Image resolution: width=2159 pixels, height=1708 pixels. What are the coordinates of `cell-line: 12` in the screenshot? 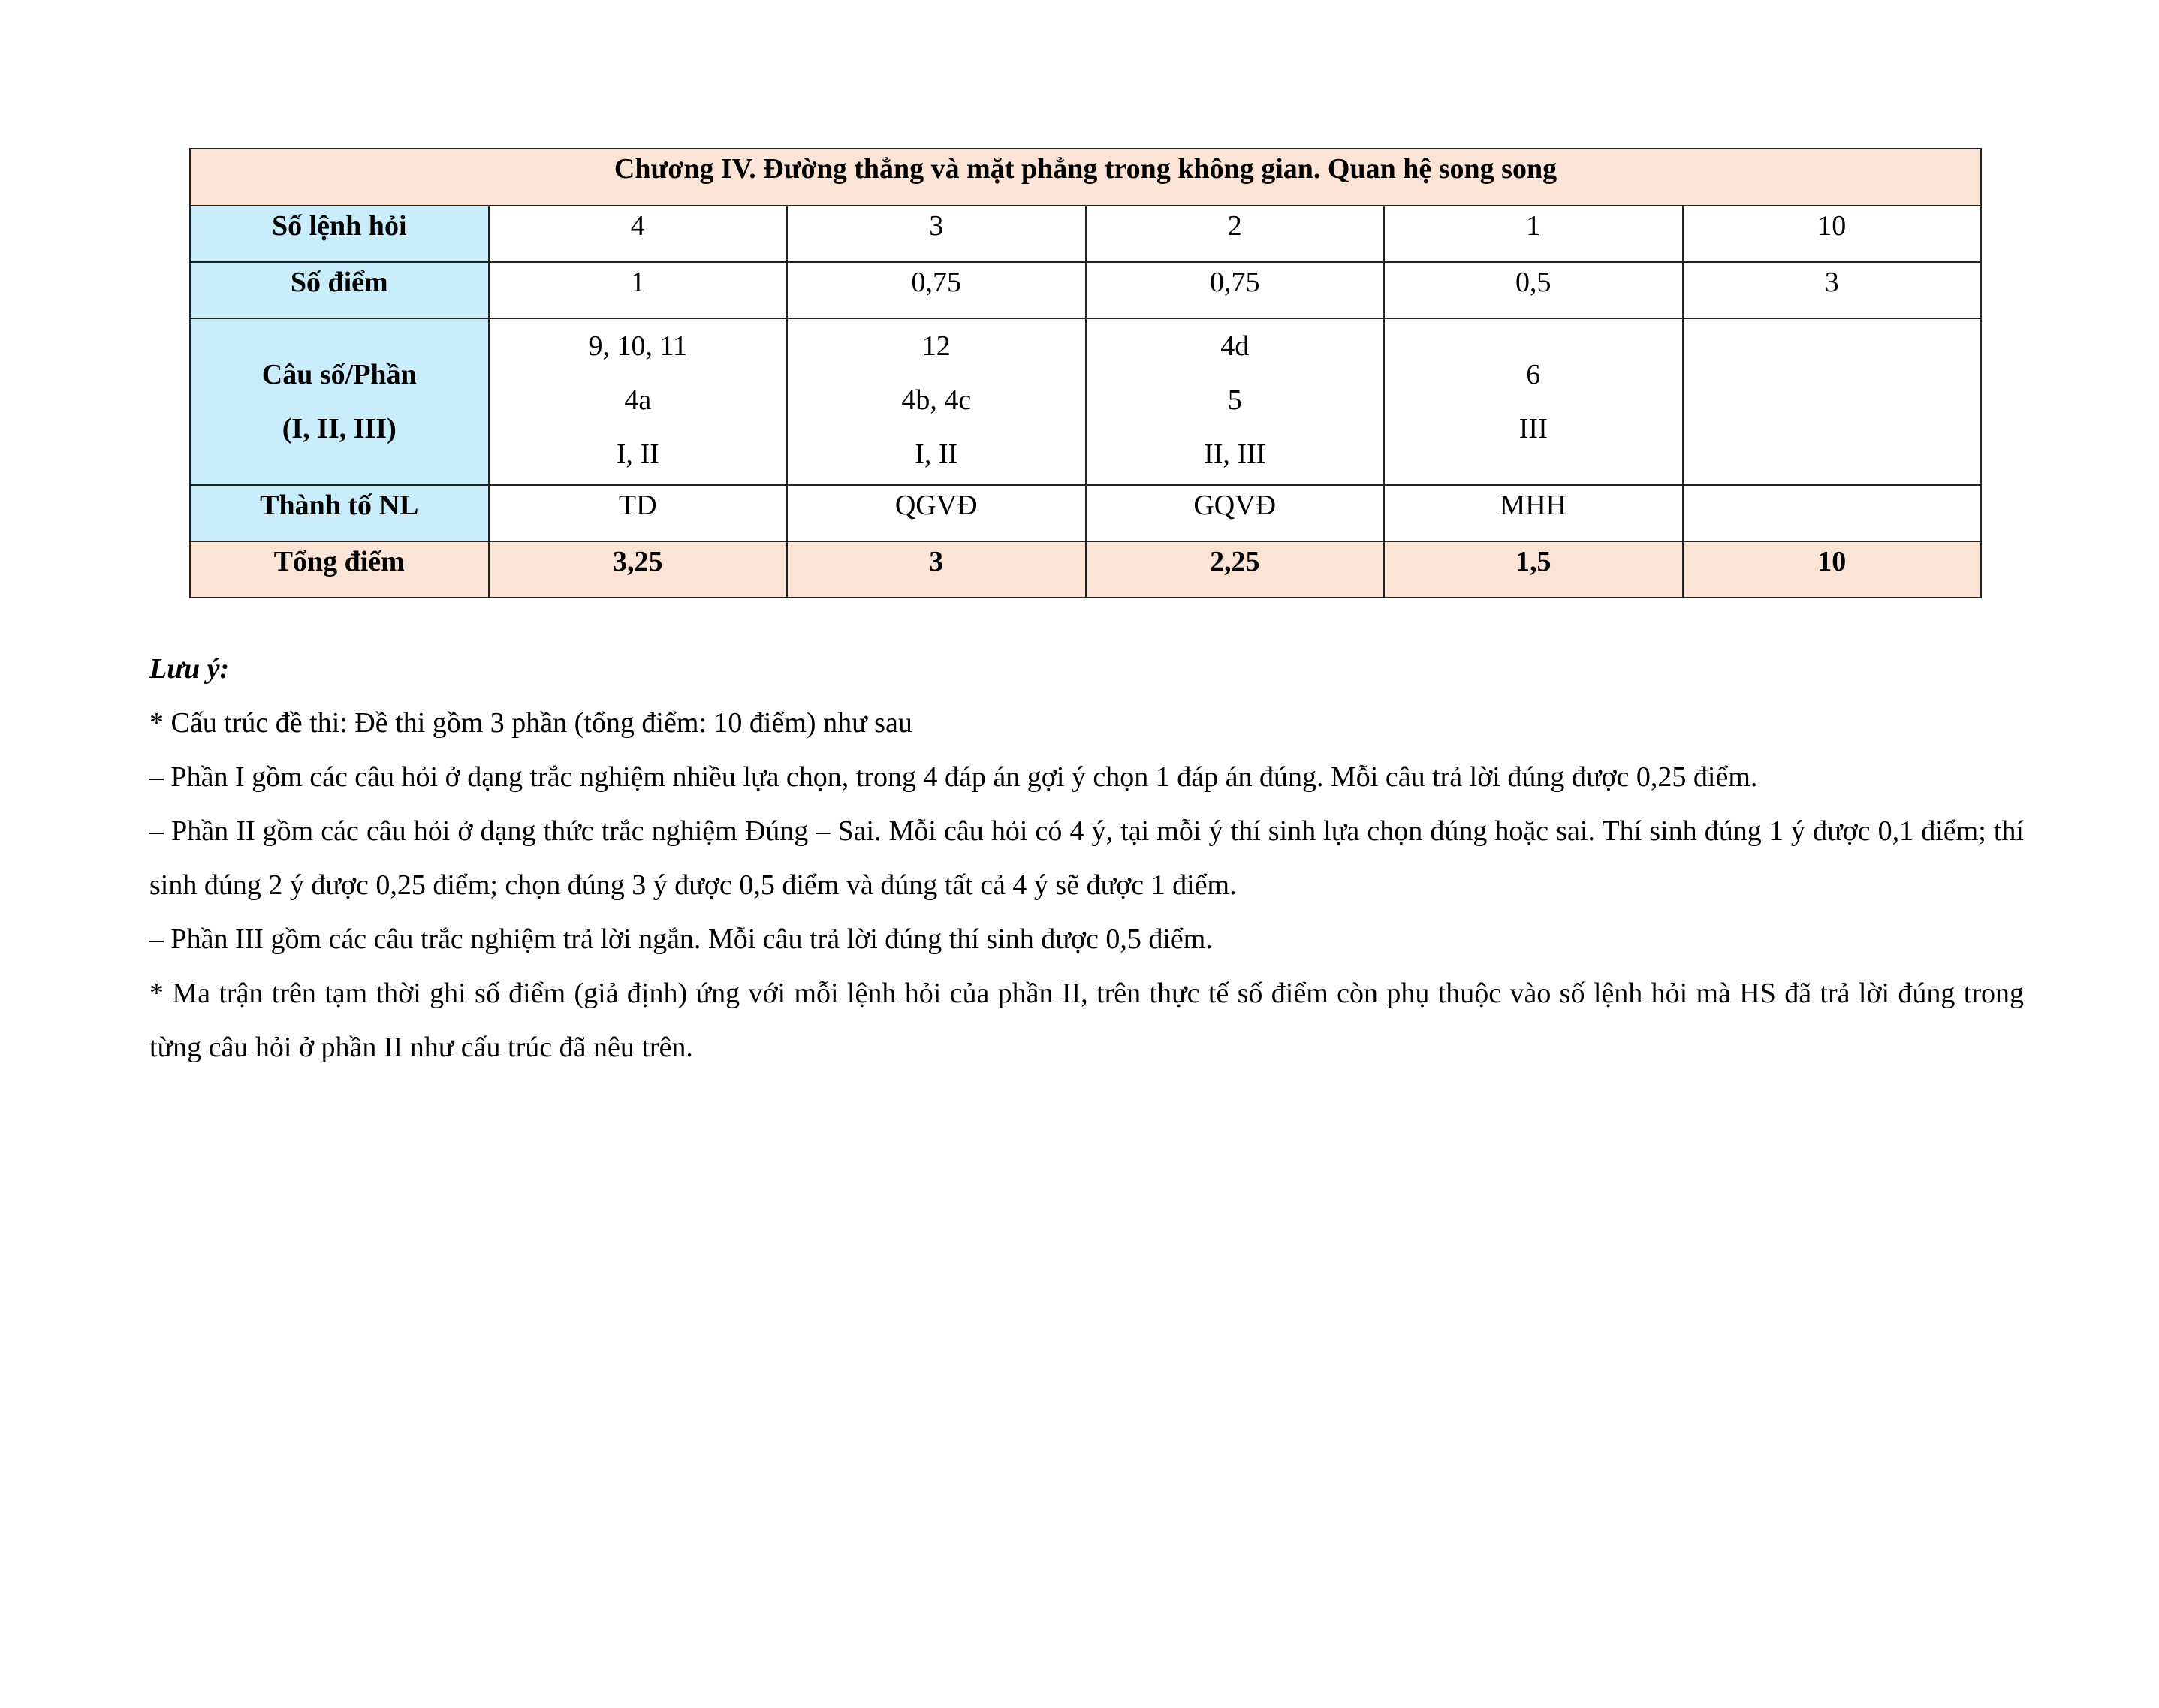 It's located at (936, 346).